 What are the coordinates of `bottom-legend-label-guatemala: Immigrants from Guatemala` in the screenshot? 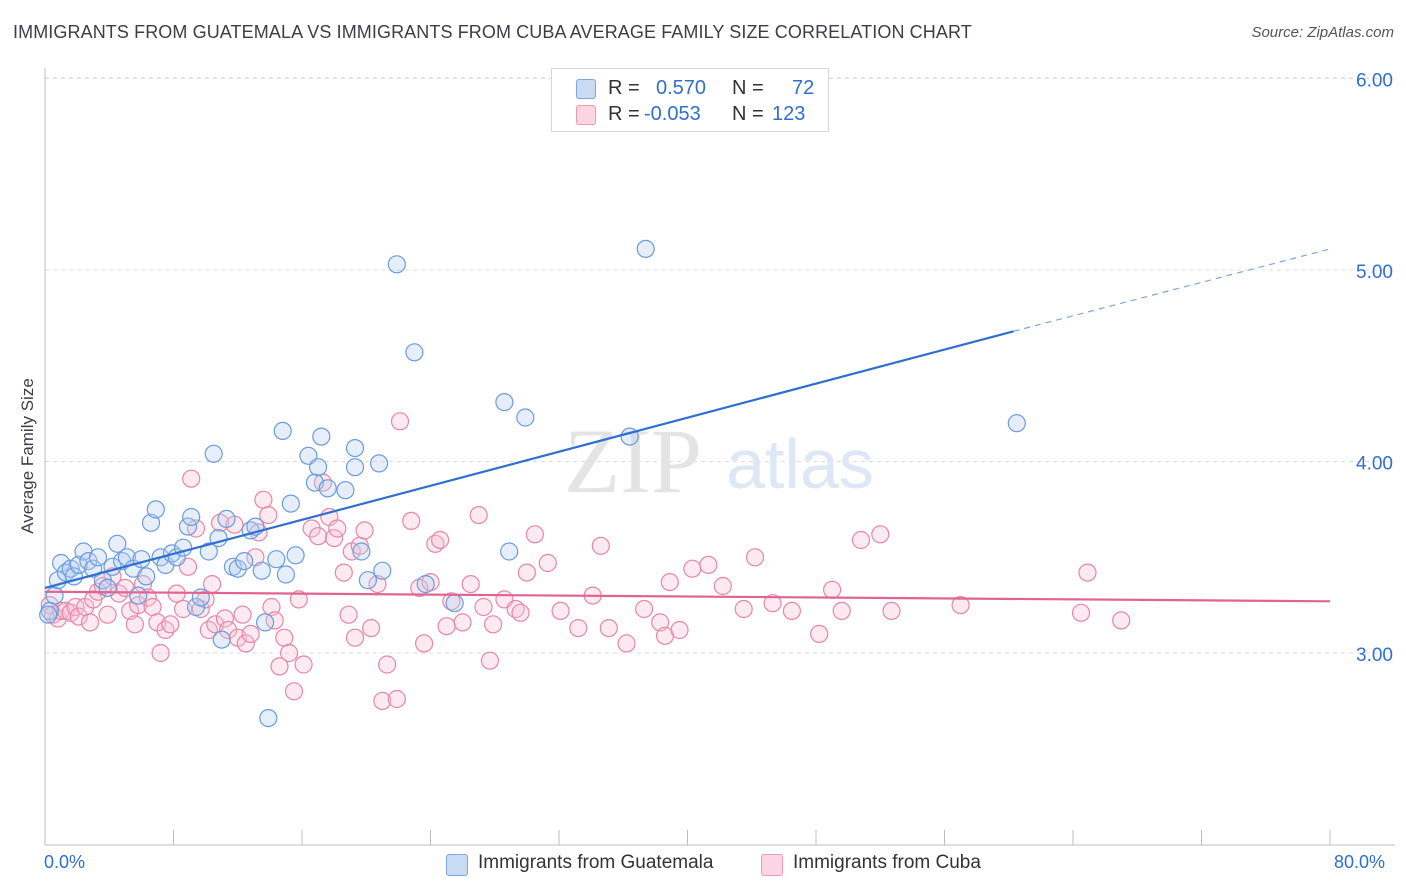 It's located at (596, 862).